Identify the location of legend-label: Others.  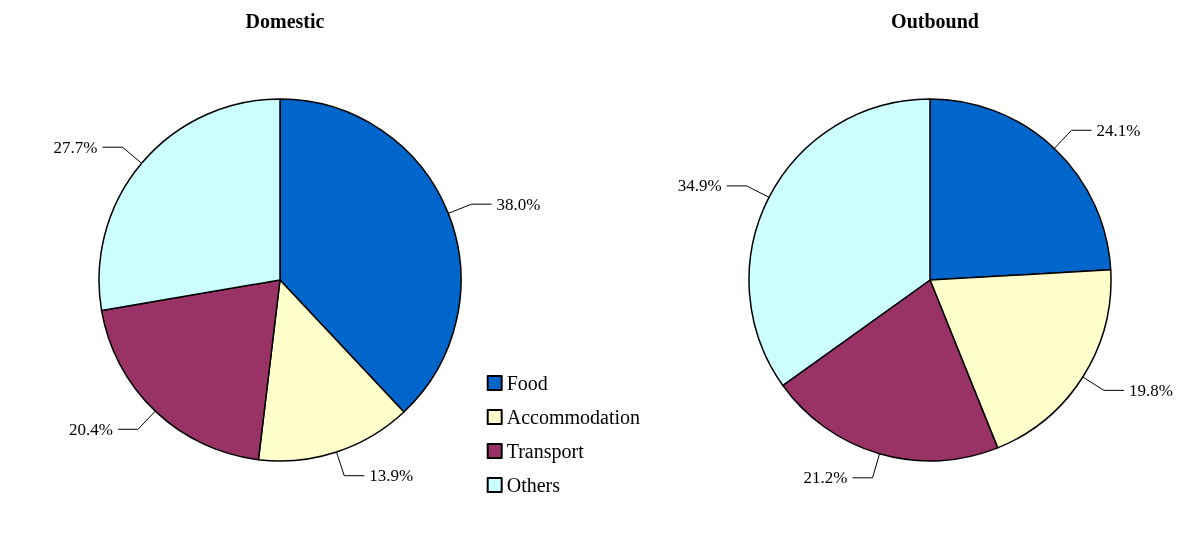
(533, 485).